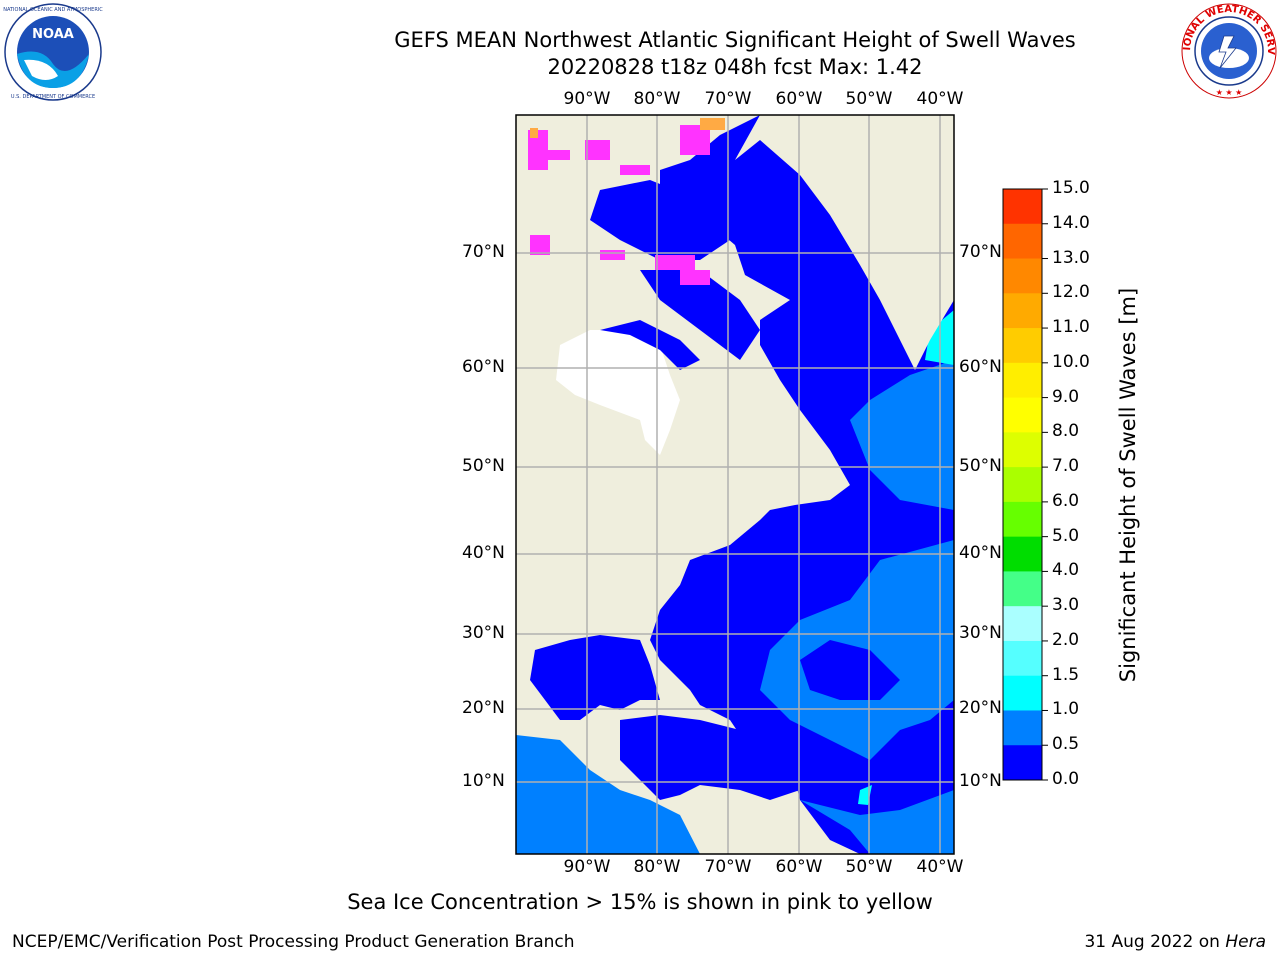  Describe the element at coordinates (53, 97) in the screenshot. I see `svg-text: U.S. DEPARTMENT OF COMMERCE` at that location.